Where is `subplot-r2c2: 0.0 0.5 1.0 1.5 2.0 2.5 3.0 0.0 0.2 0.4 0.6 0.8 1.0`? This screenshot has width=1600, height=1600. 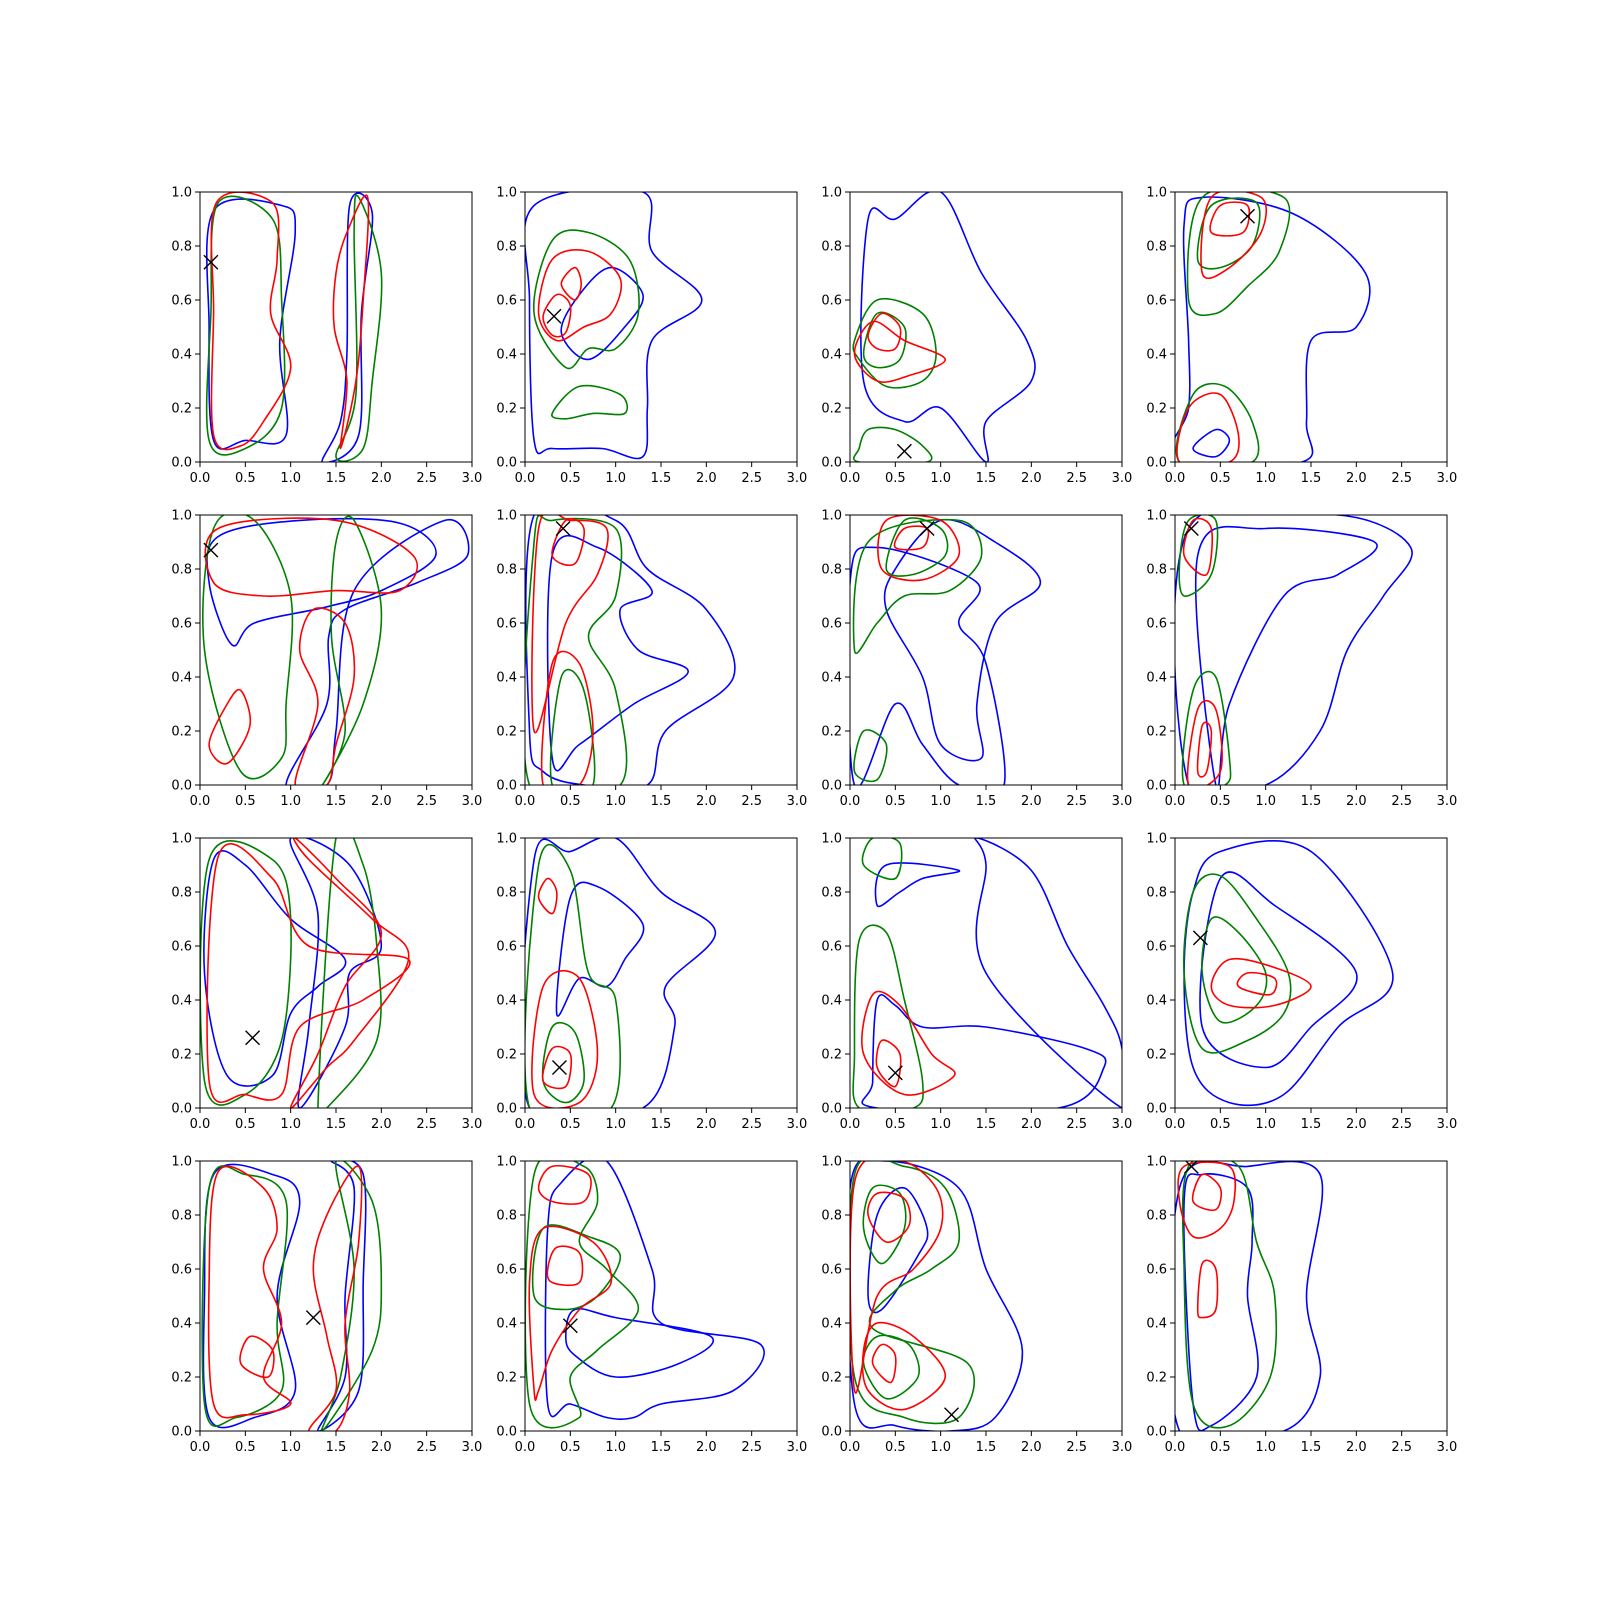
subplot-r2c2: 0.0 0.5 1.0 1.5 2.0 2.5 3.0 0.0 0.2 0.4 0.6 0.8 1.0 is located at coordinates (651, 659).